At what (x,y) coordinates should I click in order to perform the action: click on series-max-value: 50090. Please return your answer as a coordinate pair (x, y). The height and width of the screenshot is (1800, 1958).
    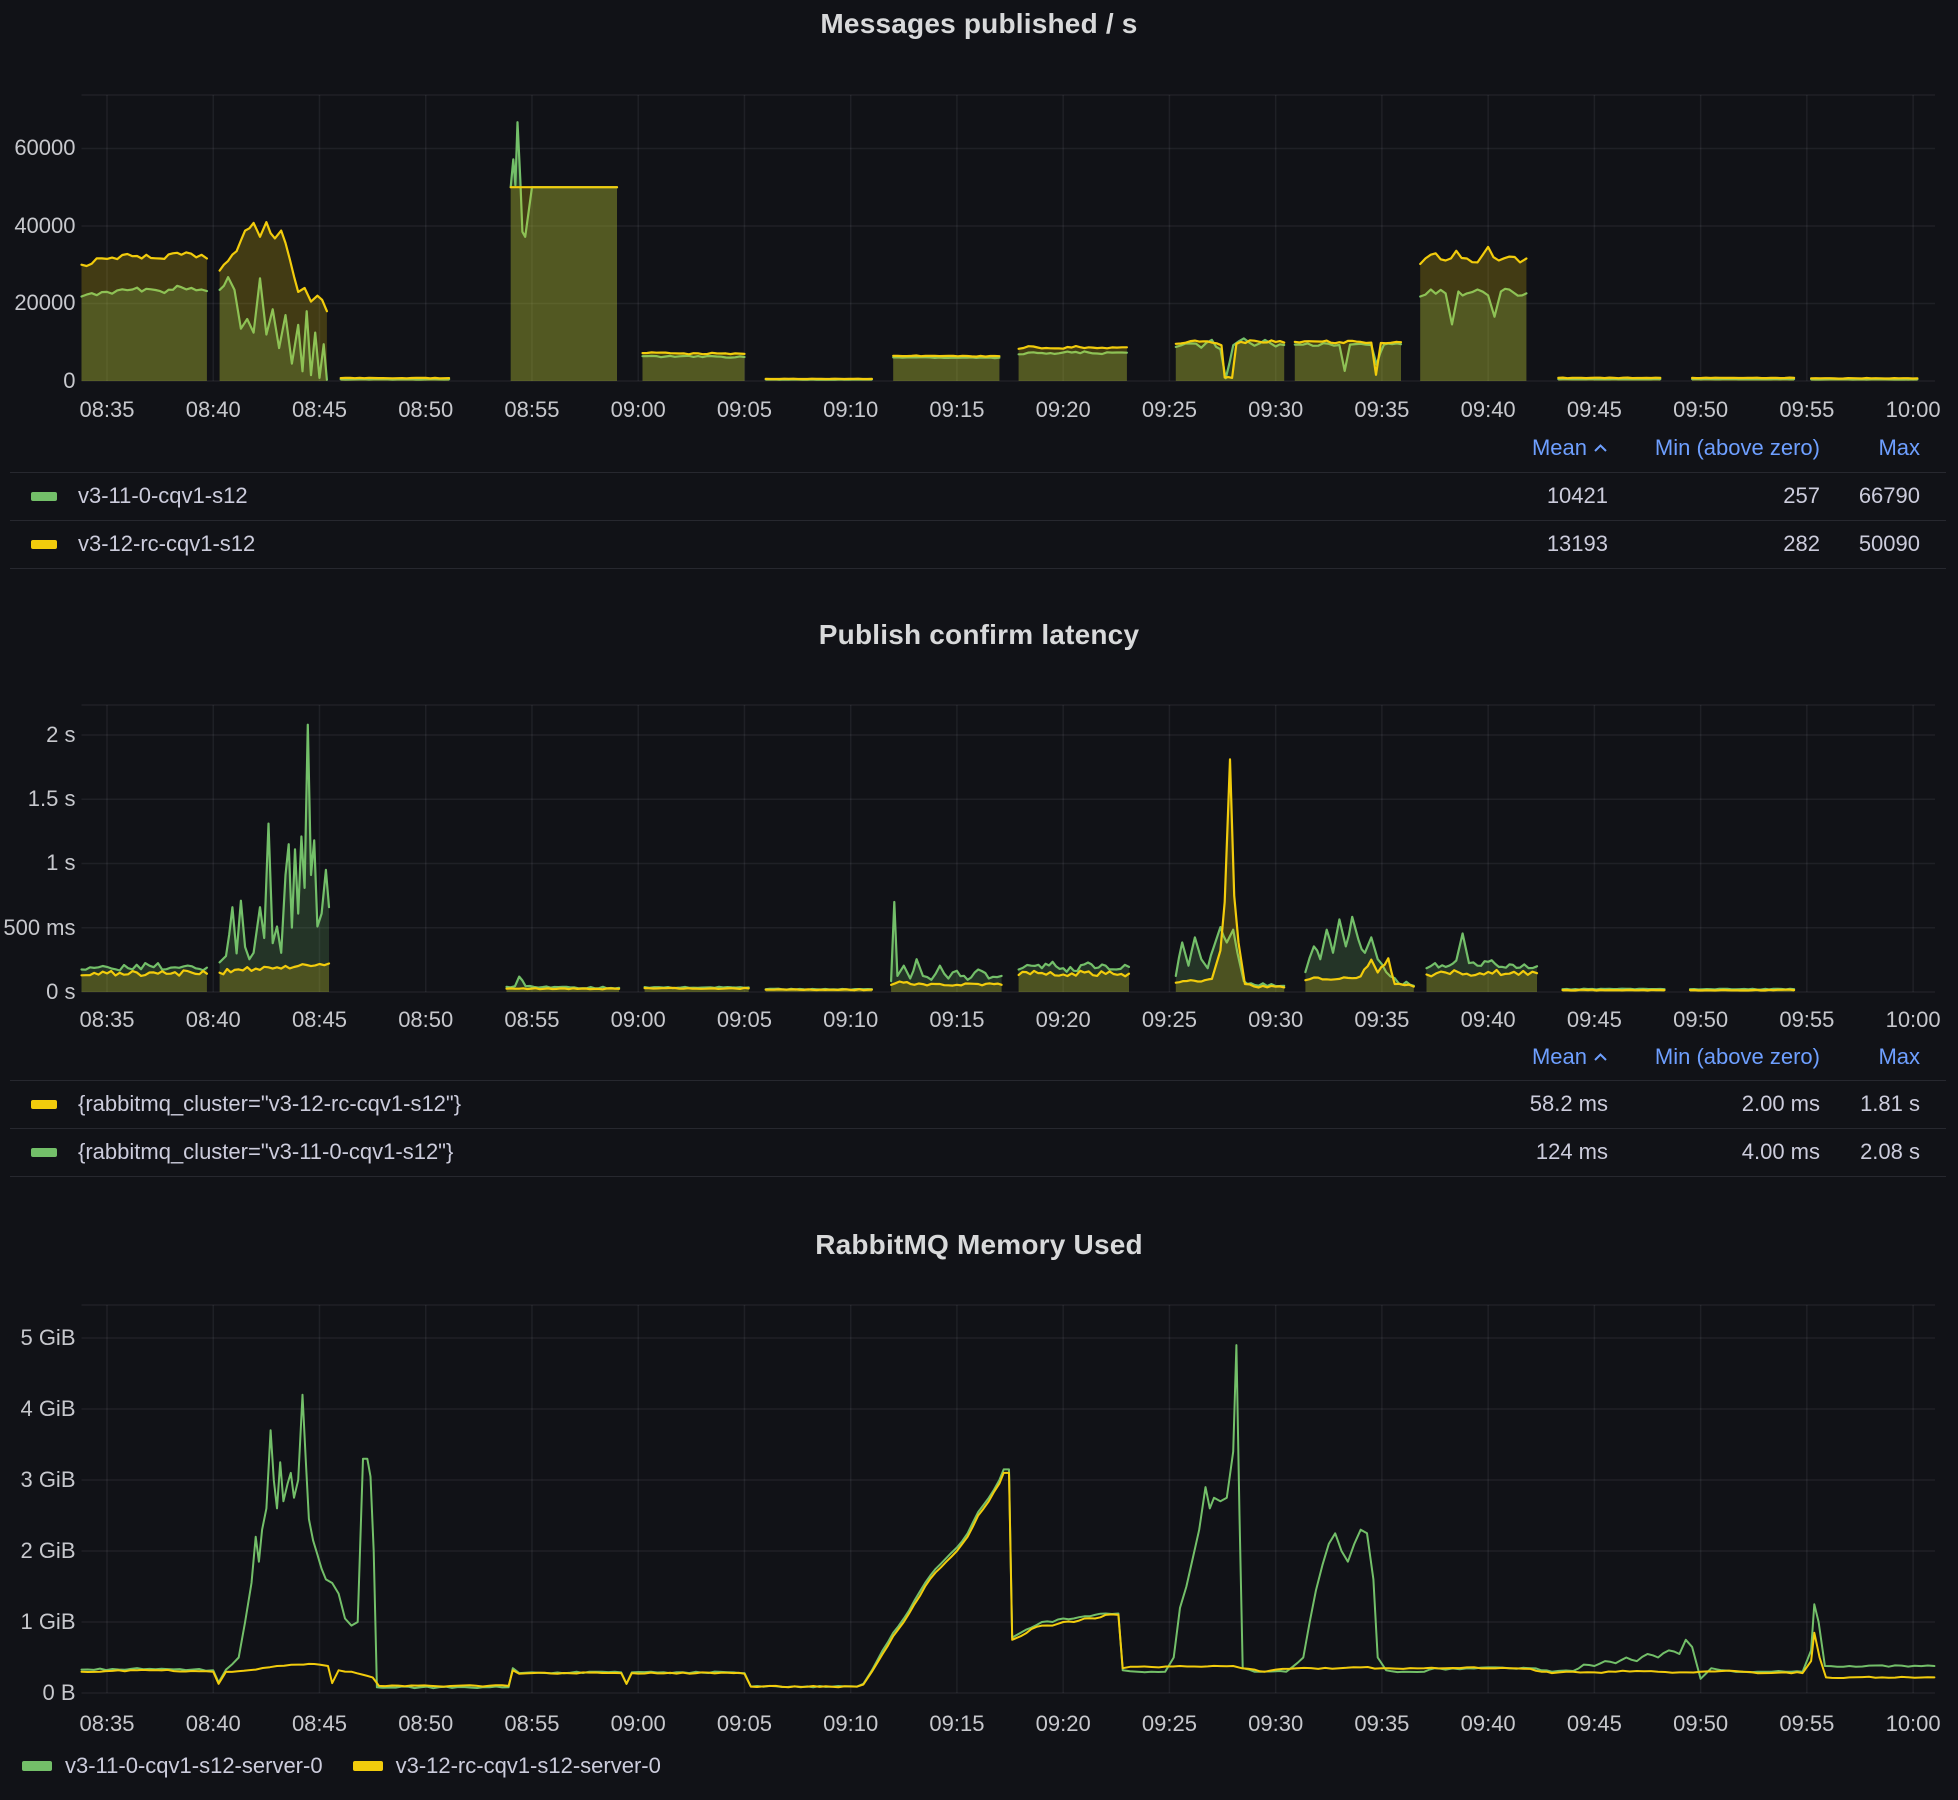
    Looking at the image, I should click on (1889, 543).